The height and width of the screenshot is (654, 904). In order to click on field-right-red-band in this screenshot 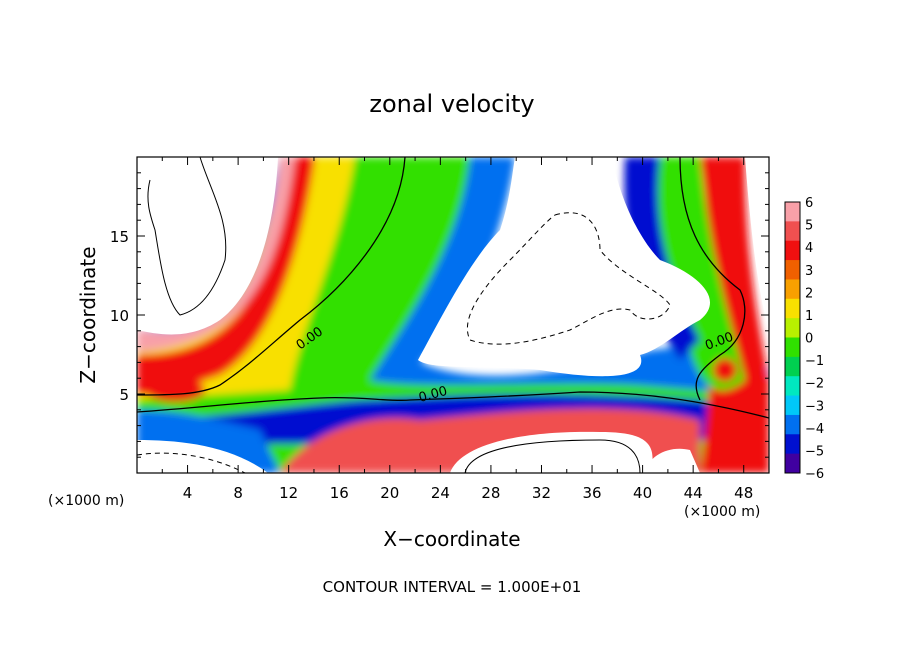, I will do `click(734, 315)`.